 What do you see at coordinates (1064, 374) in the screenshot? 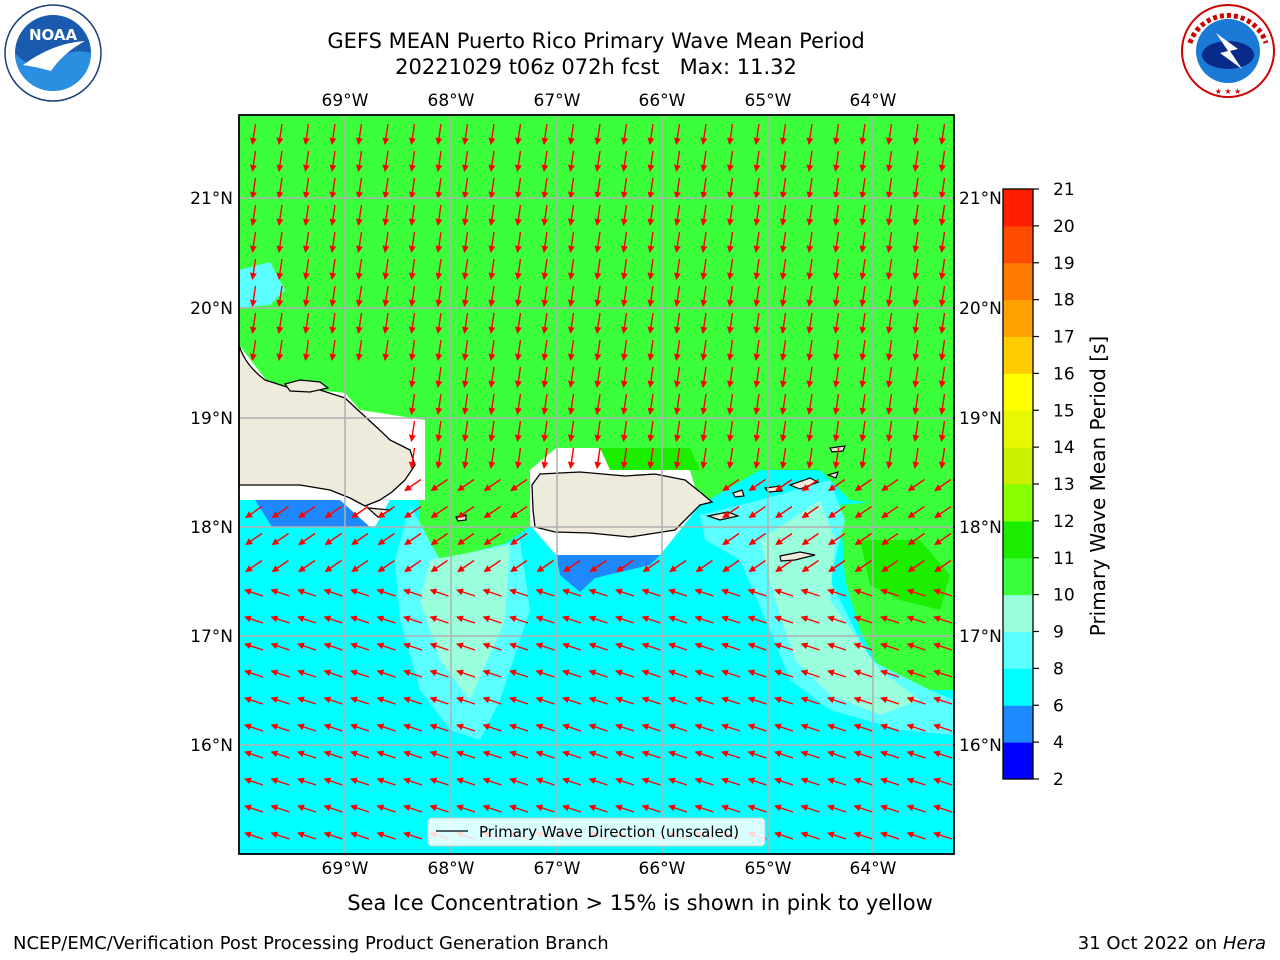
I see `colorbar-tick-label: 16` at bounding box center [1064, 374].